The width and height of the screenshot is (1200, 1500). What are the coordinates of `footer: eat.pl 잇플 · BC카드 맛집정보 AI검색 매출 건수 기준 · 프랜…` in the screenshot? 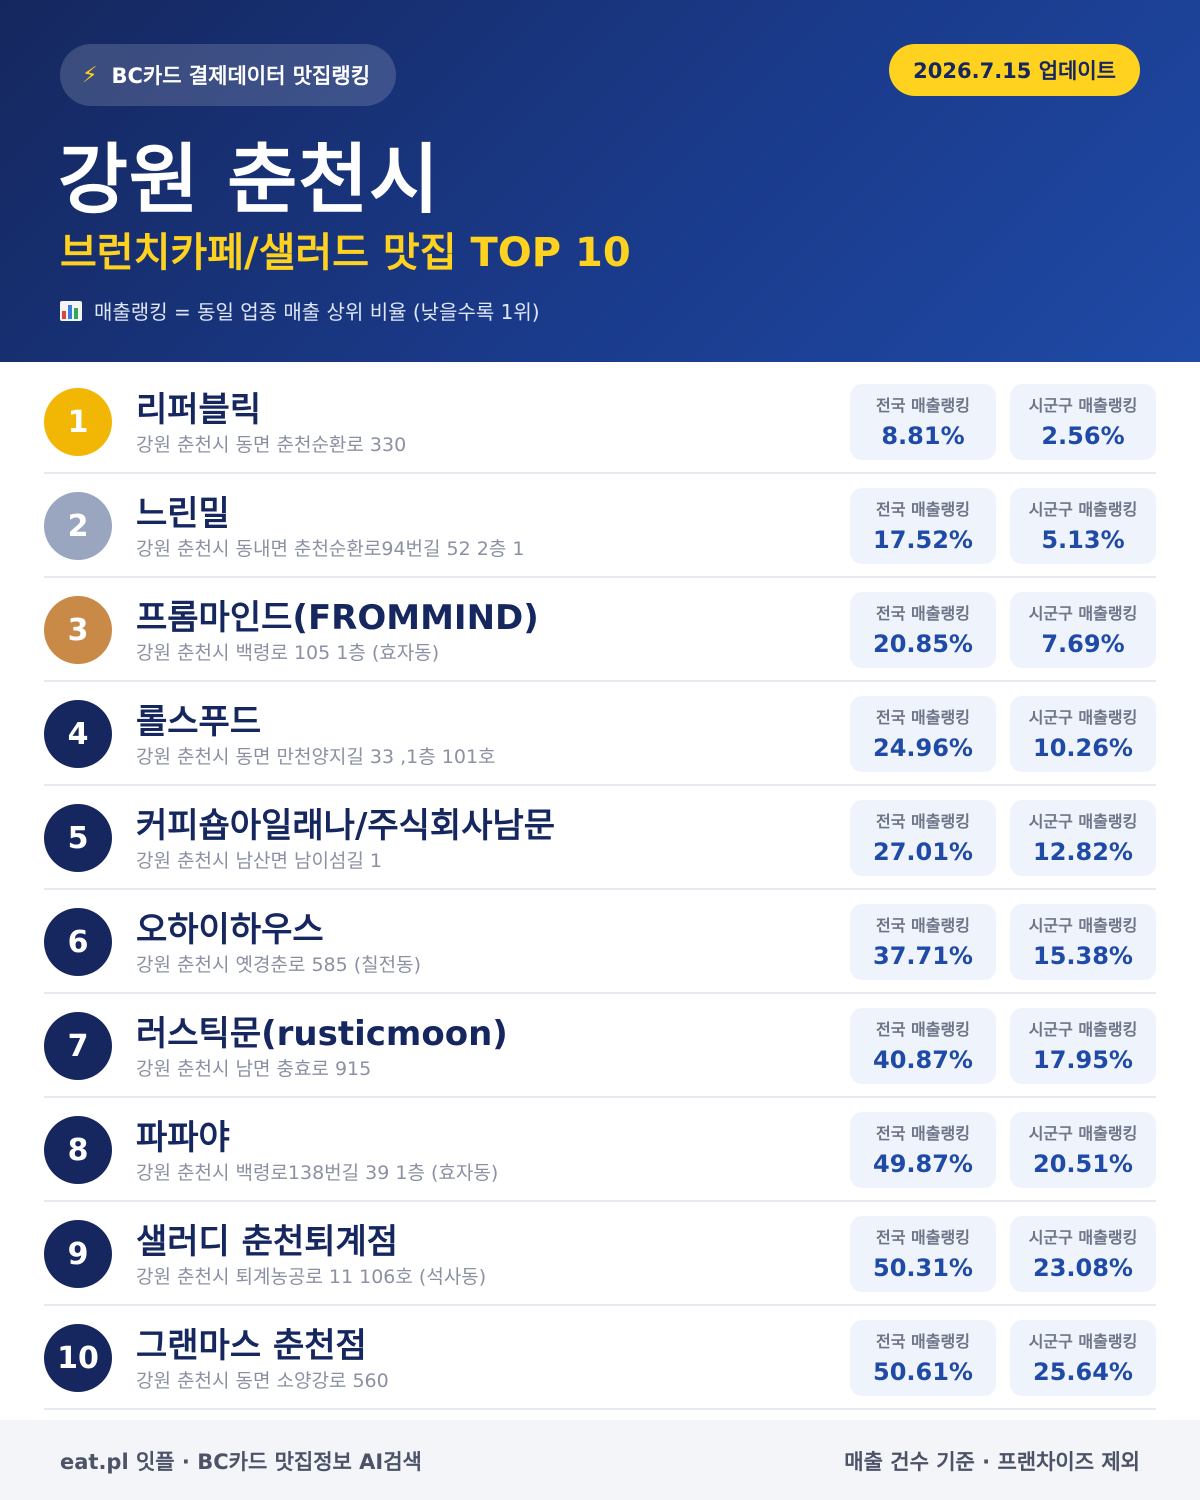 It's located at (600, 1460).